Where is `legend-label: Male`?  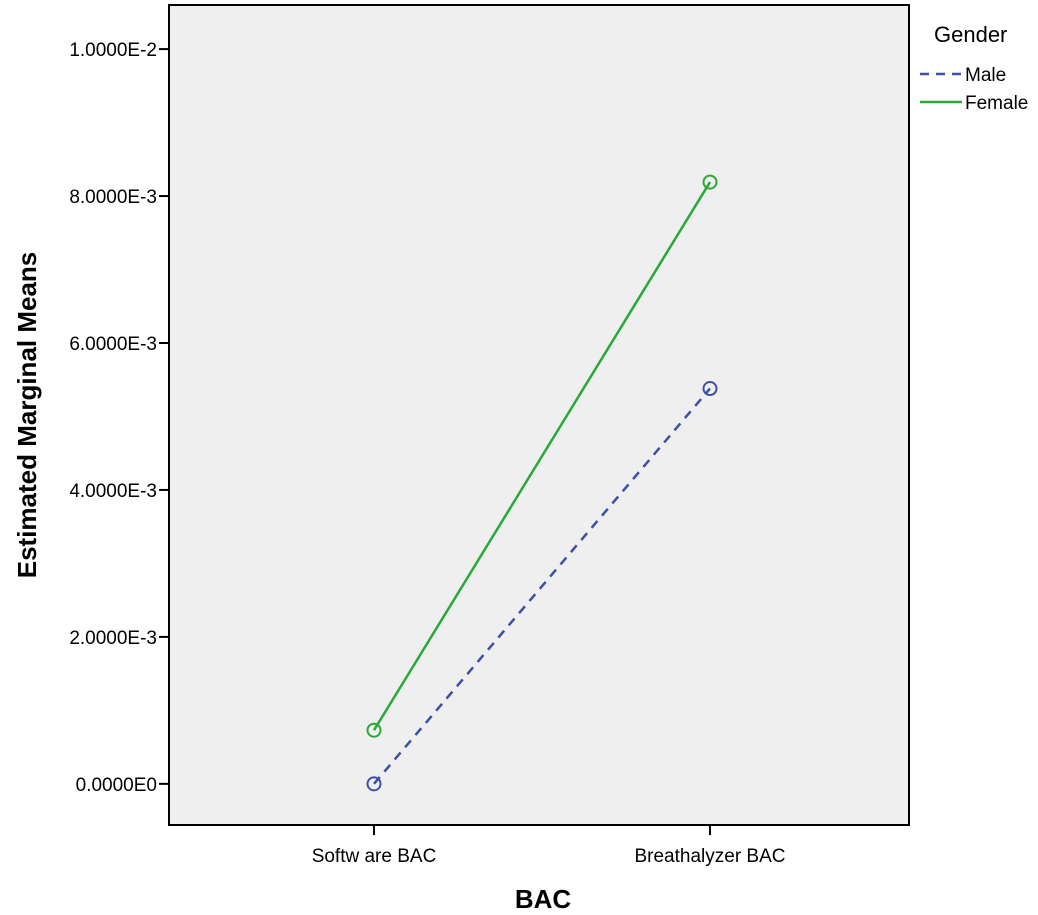 legend-label: Male is located at coordinates (985, 75).